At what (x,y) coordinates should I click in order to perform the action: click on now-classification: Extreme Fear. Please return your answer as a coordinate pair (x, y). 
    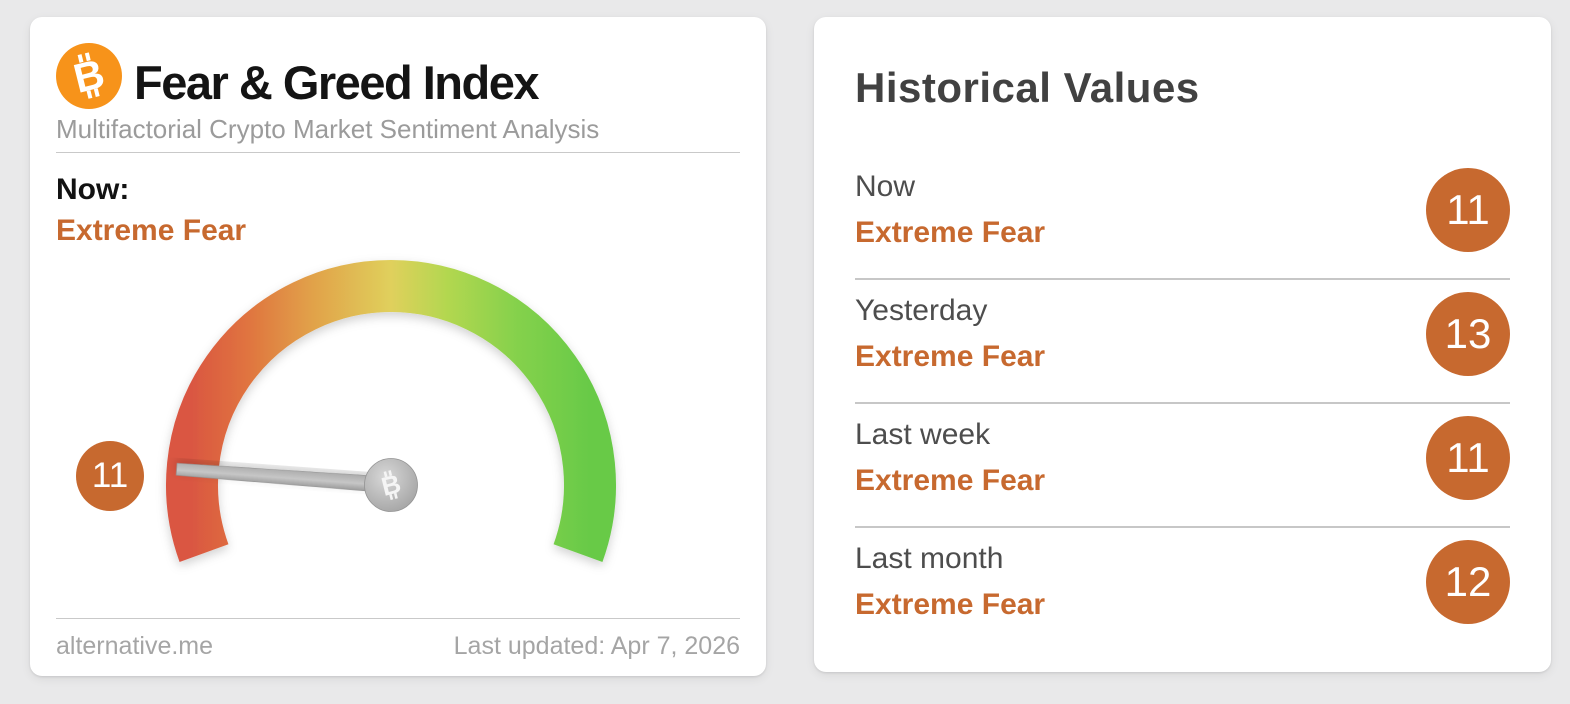
    Looking at the image, I should click on (151, 230).